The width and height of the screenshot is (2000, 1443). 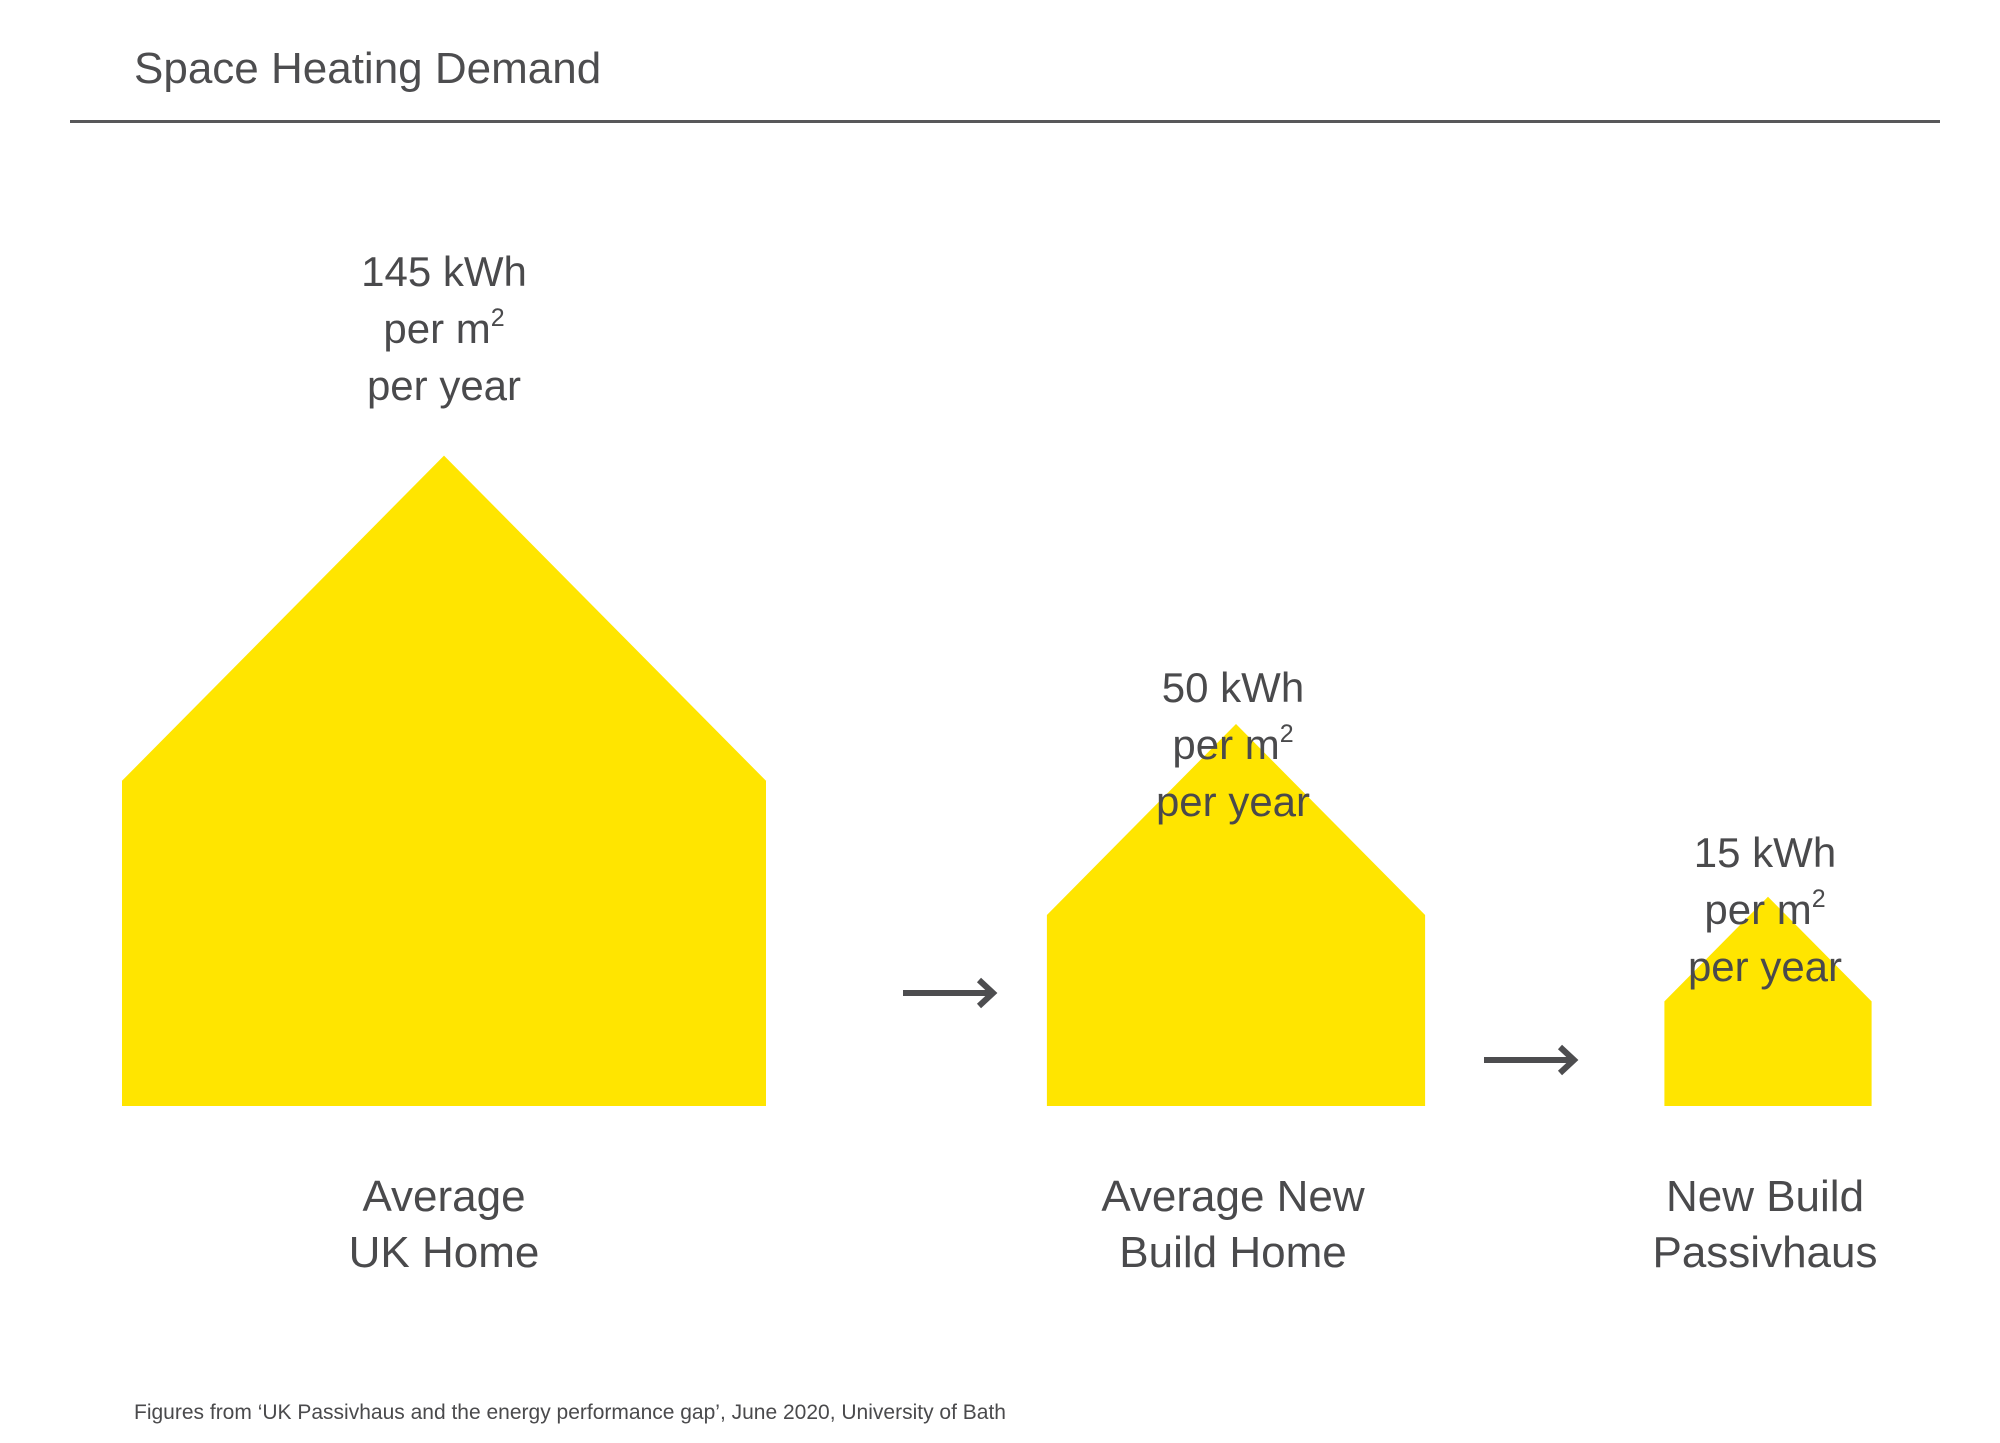 What do you see at coordinates (1005, 121) in the screenshot?
I see `title-divider` at bounding box center [1005, 121].